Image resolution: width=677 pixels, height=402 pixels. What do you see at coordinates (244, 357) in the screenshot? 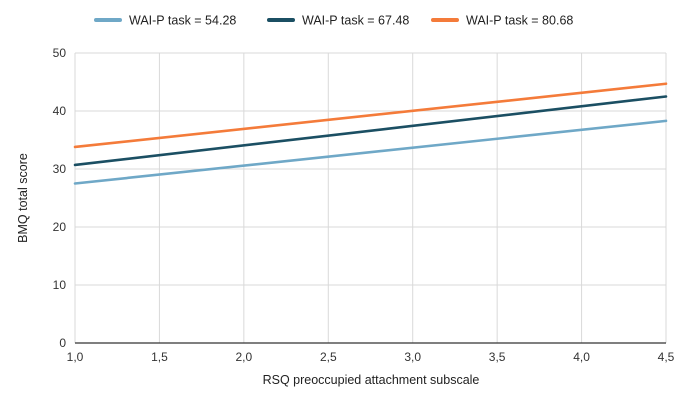
I see `x-tick-label: 2,0` at bounding box center [244, 357].